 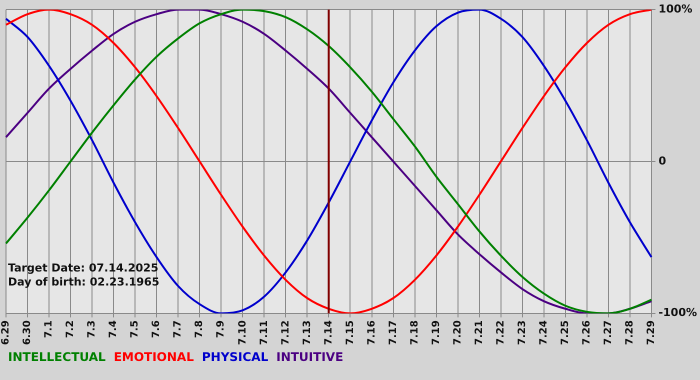 What do you see at coordinates (84, 281) in the screenshot?
I see `annotation: Day of birth: 02.23.1965` at bounding box center [84, 281].